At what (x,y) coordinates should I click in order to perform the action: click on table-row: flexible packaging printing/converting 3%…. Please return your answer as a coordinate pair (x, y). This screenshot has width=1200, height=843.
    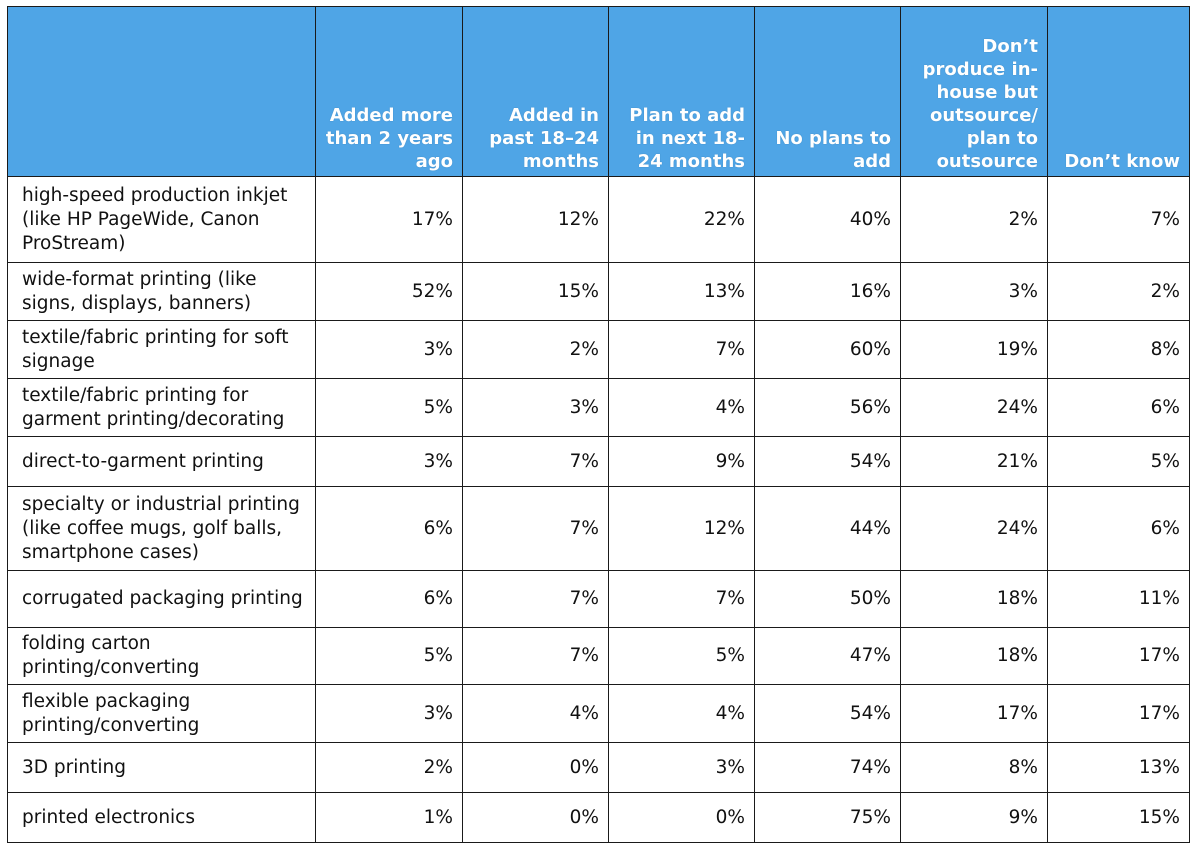
    Looking at the image, I should click on (598, 713).